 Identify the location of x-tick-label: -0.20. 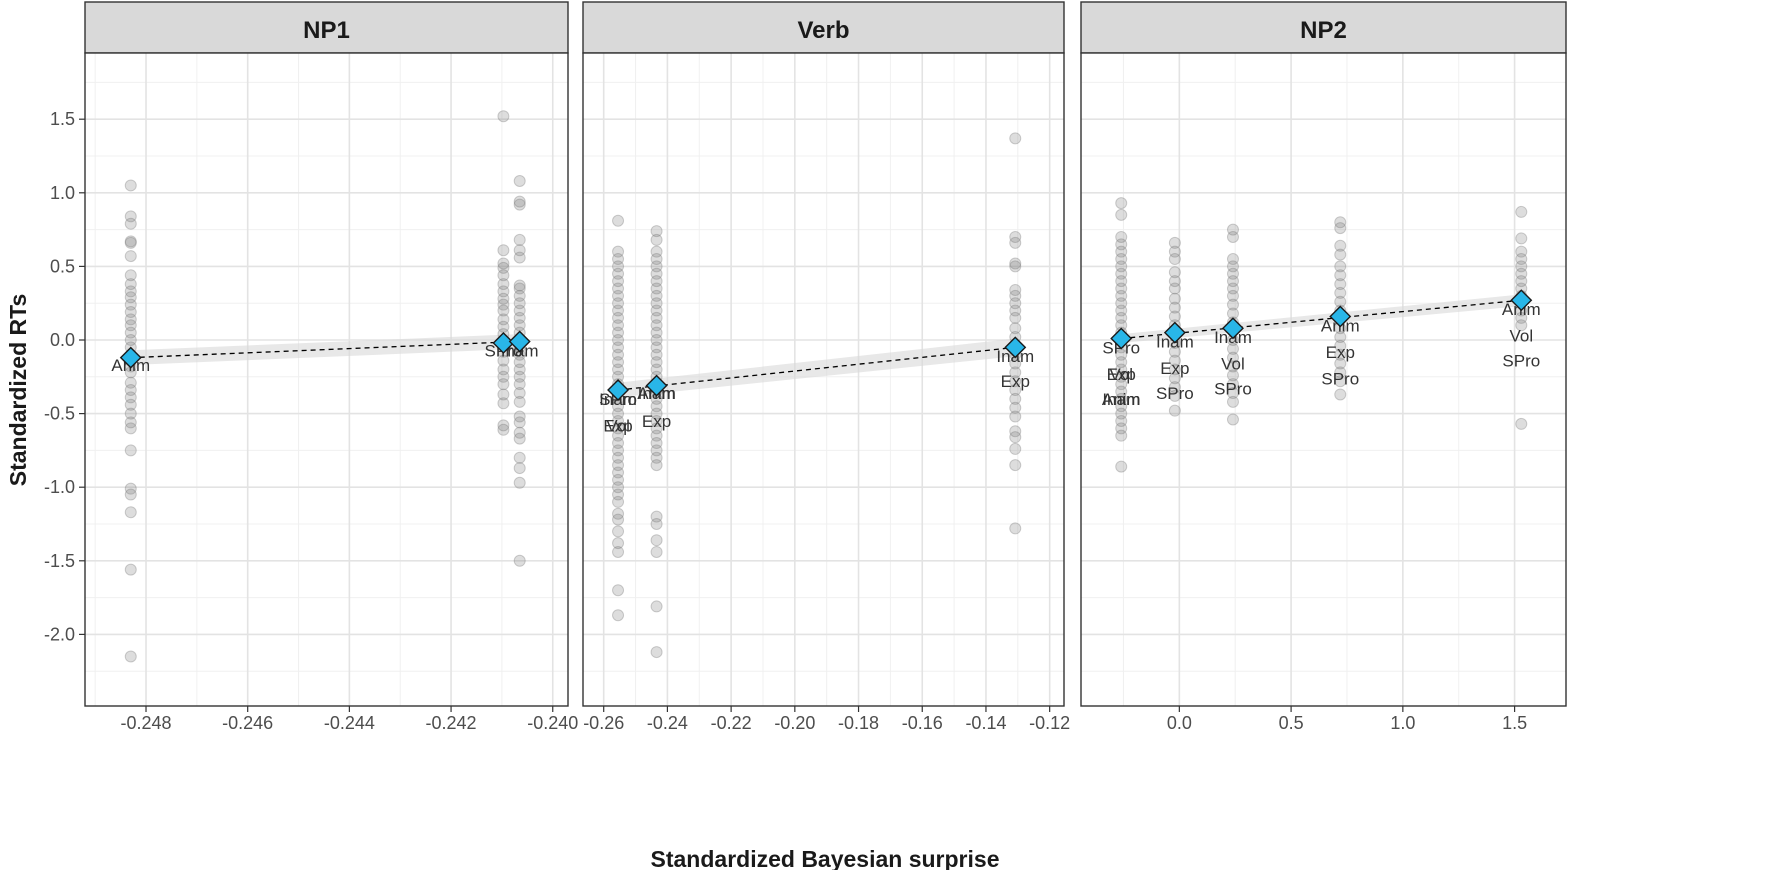
(794, 723).